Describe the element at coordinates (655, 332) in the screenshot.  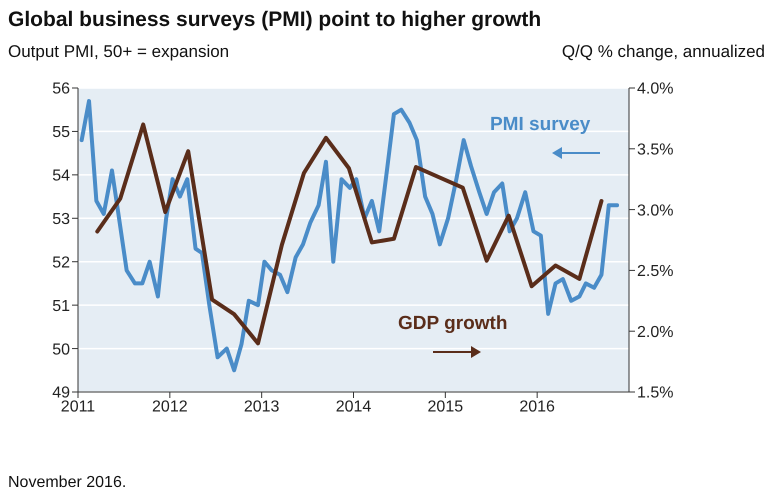
I see `y2-tick-label: 2.0%` at that location.